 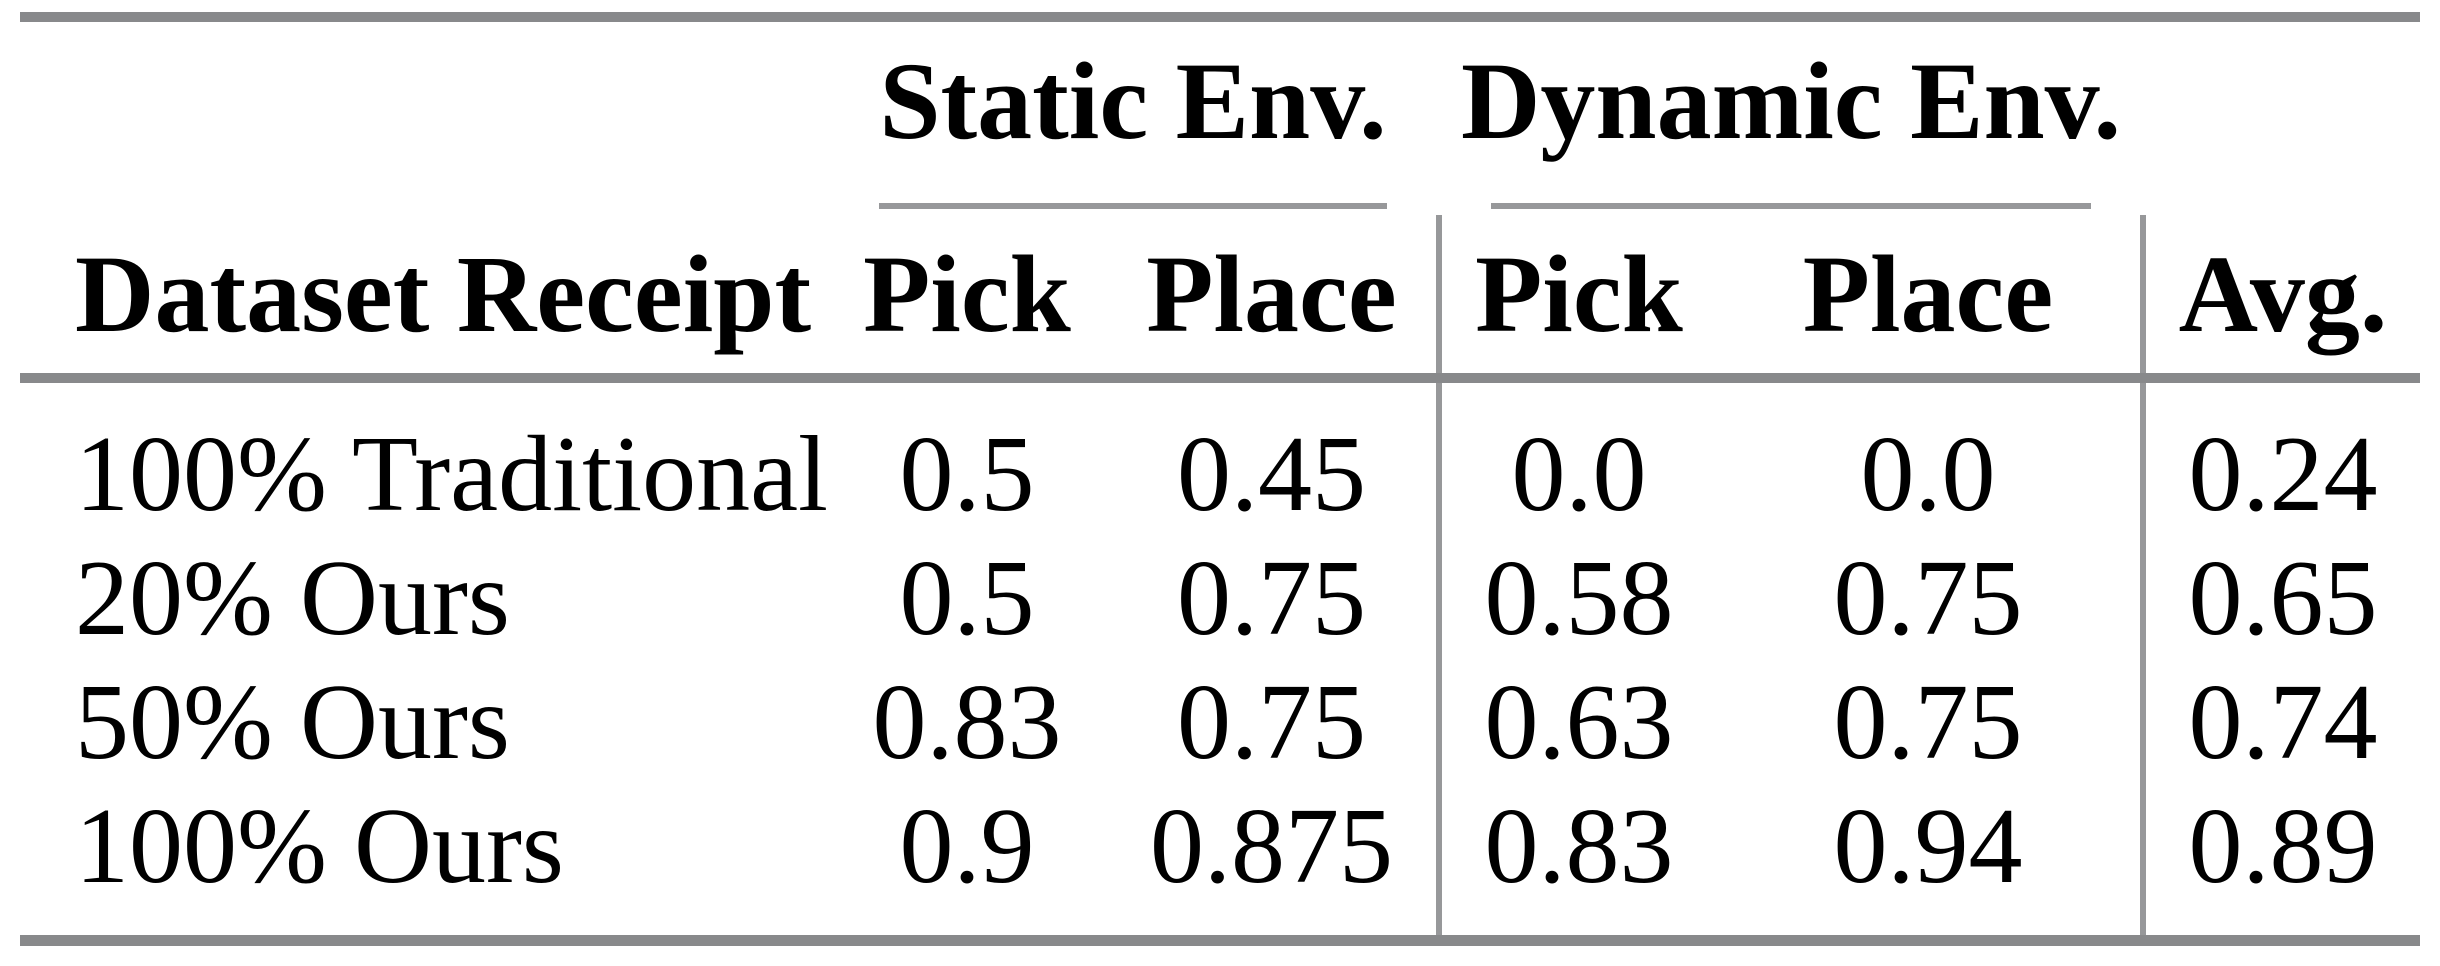 What do you see at coordinates (292, 598) in the screenshot?
I see `row-label: 20% Ours` at bounding box center [292, 598].